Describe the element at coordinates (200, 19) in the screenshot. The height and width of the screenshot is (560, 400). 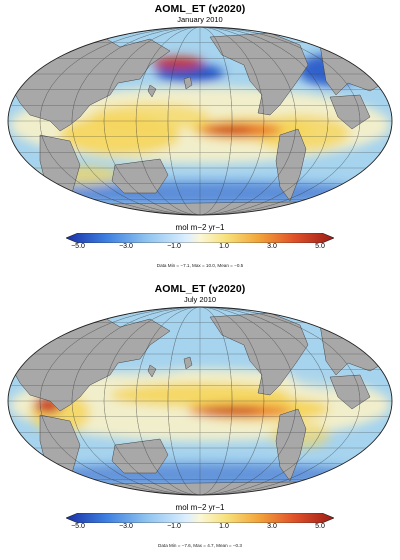
I see `map-subtitle: January 2010` at that location.